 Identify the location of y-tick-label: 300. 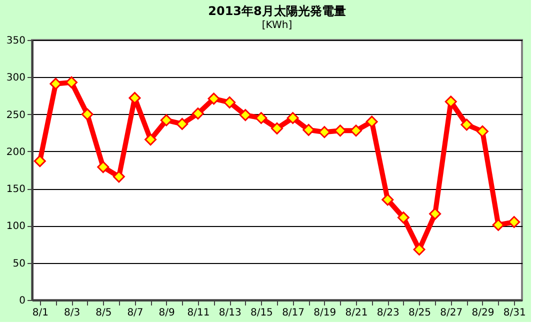
(16, 78).